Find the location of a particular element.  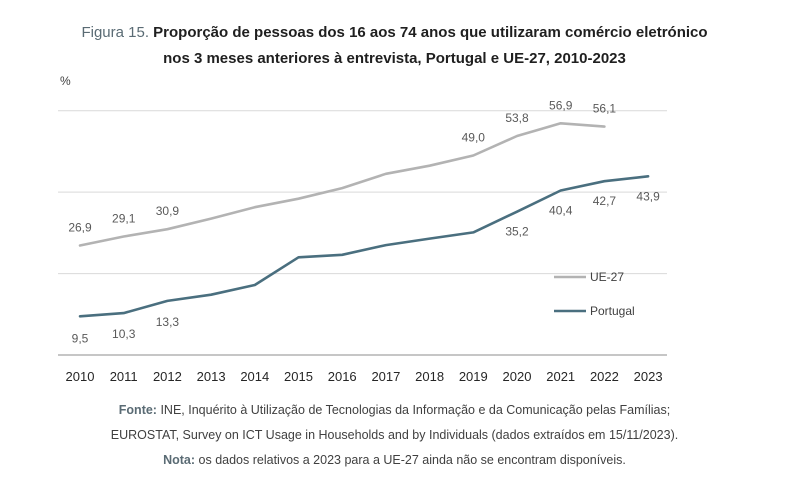

data-label-ue-27: 29,1 is located at coordinates (124, 219).